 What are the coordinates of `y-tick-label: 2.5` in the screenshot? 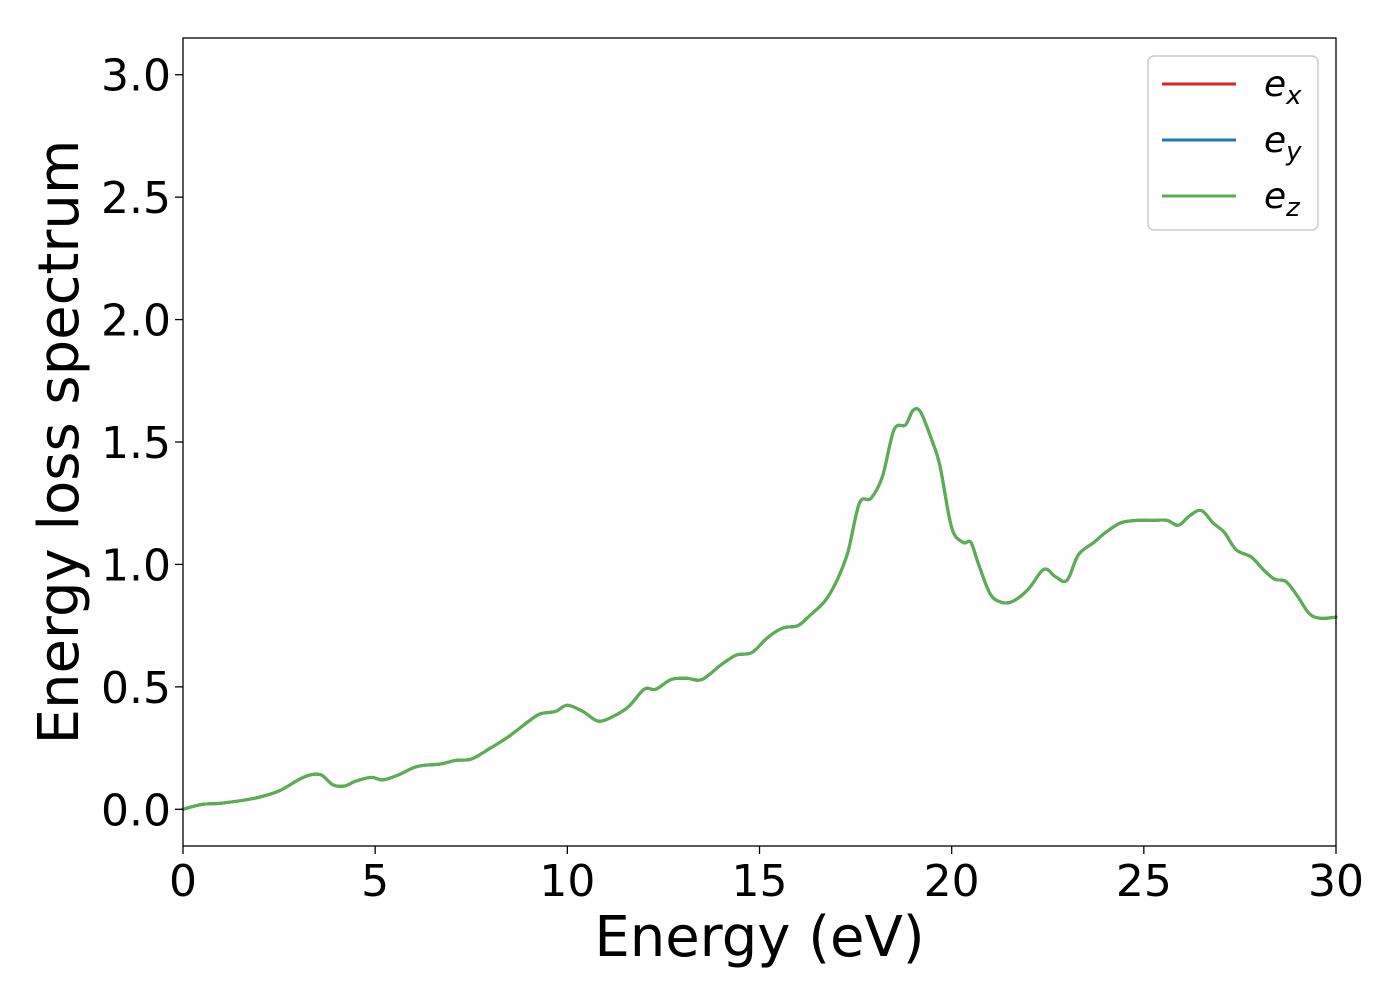 It's located at (136, 198).